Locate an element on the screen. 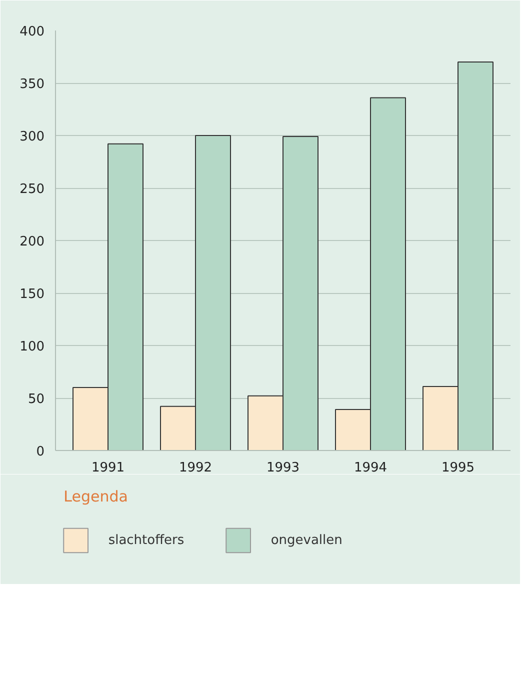 This screenshot has width=528, height=684. x-tick-label: 1991 is located at coordinates (108, 468).